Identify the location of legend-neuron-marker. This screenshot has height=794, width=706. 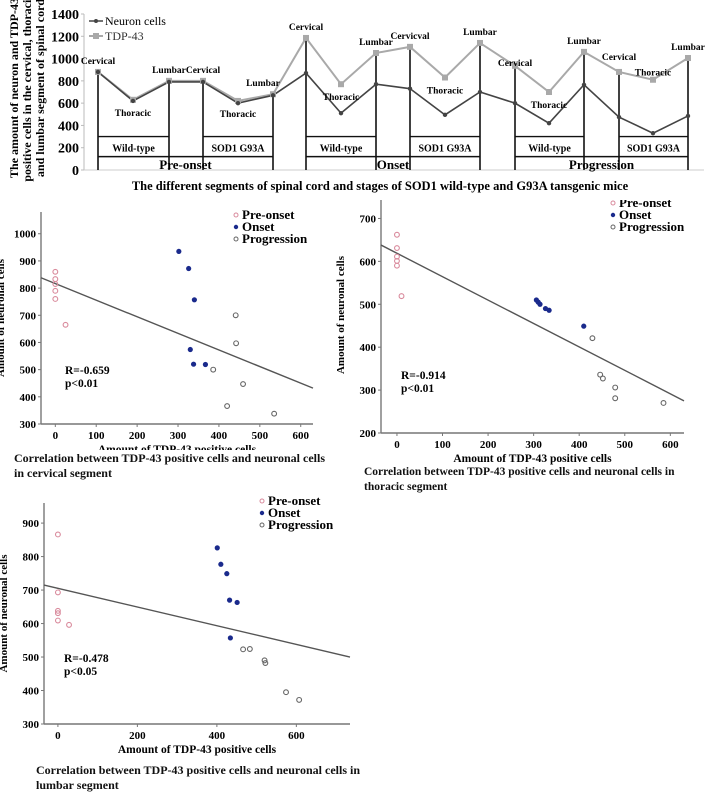
(96, 21).